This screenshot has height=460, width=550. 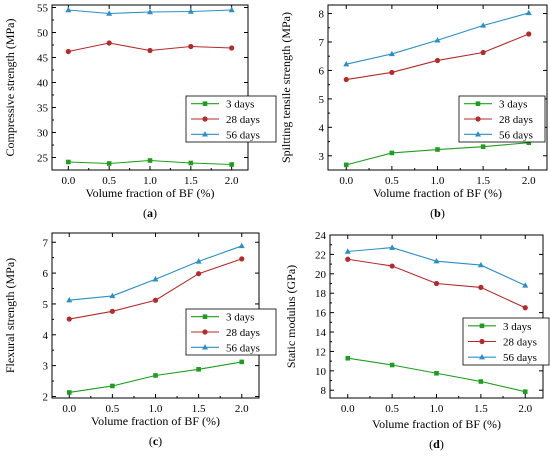 What do you see at coordinates (43, 34) in the screenshot?
I see `y-tick-label: 50` at bounding box center [43, 34].